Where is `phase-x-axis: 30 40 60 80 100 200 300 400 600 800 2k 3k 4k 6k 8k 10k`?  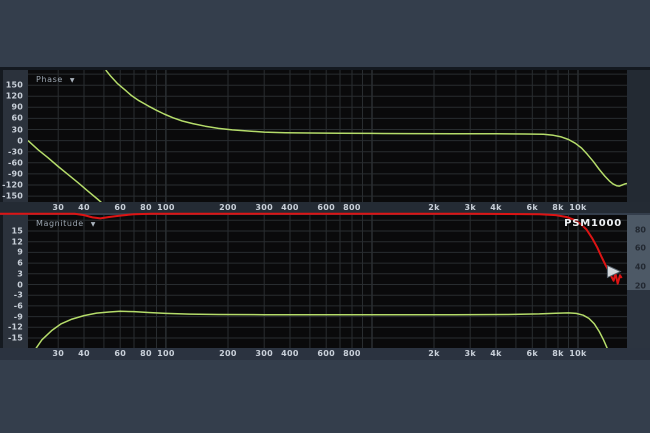 phase-x-axis: 30 40 60 80 100 200 300 400 600 800 2k 3k 4k 6k 8k 10k is located at coordinates (325, 207).